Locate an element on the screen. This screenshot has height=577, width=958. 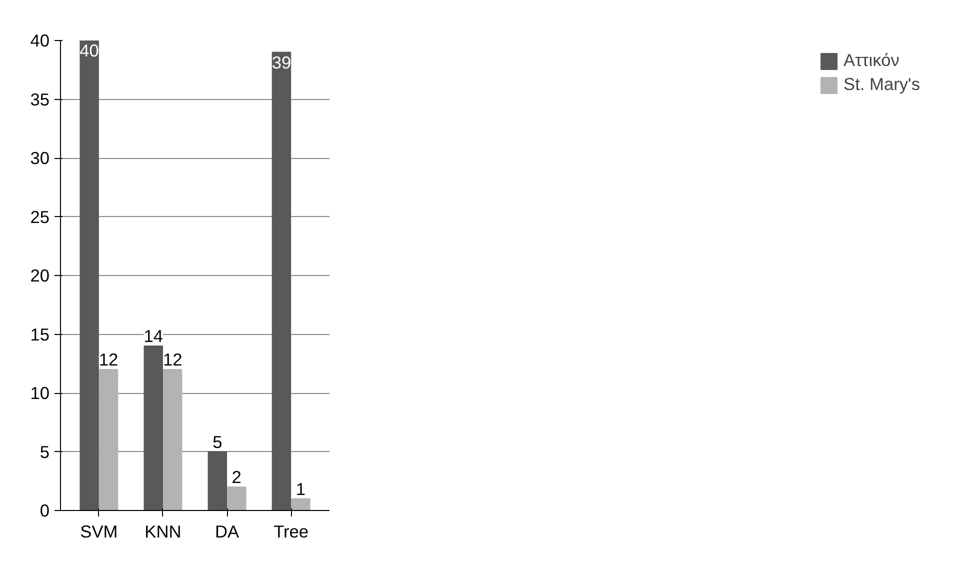
x-tick-label: Tree is located at coordinates (291, 532).